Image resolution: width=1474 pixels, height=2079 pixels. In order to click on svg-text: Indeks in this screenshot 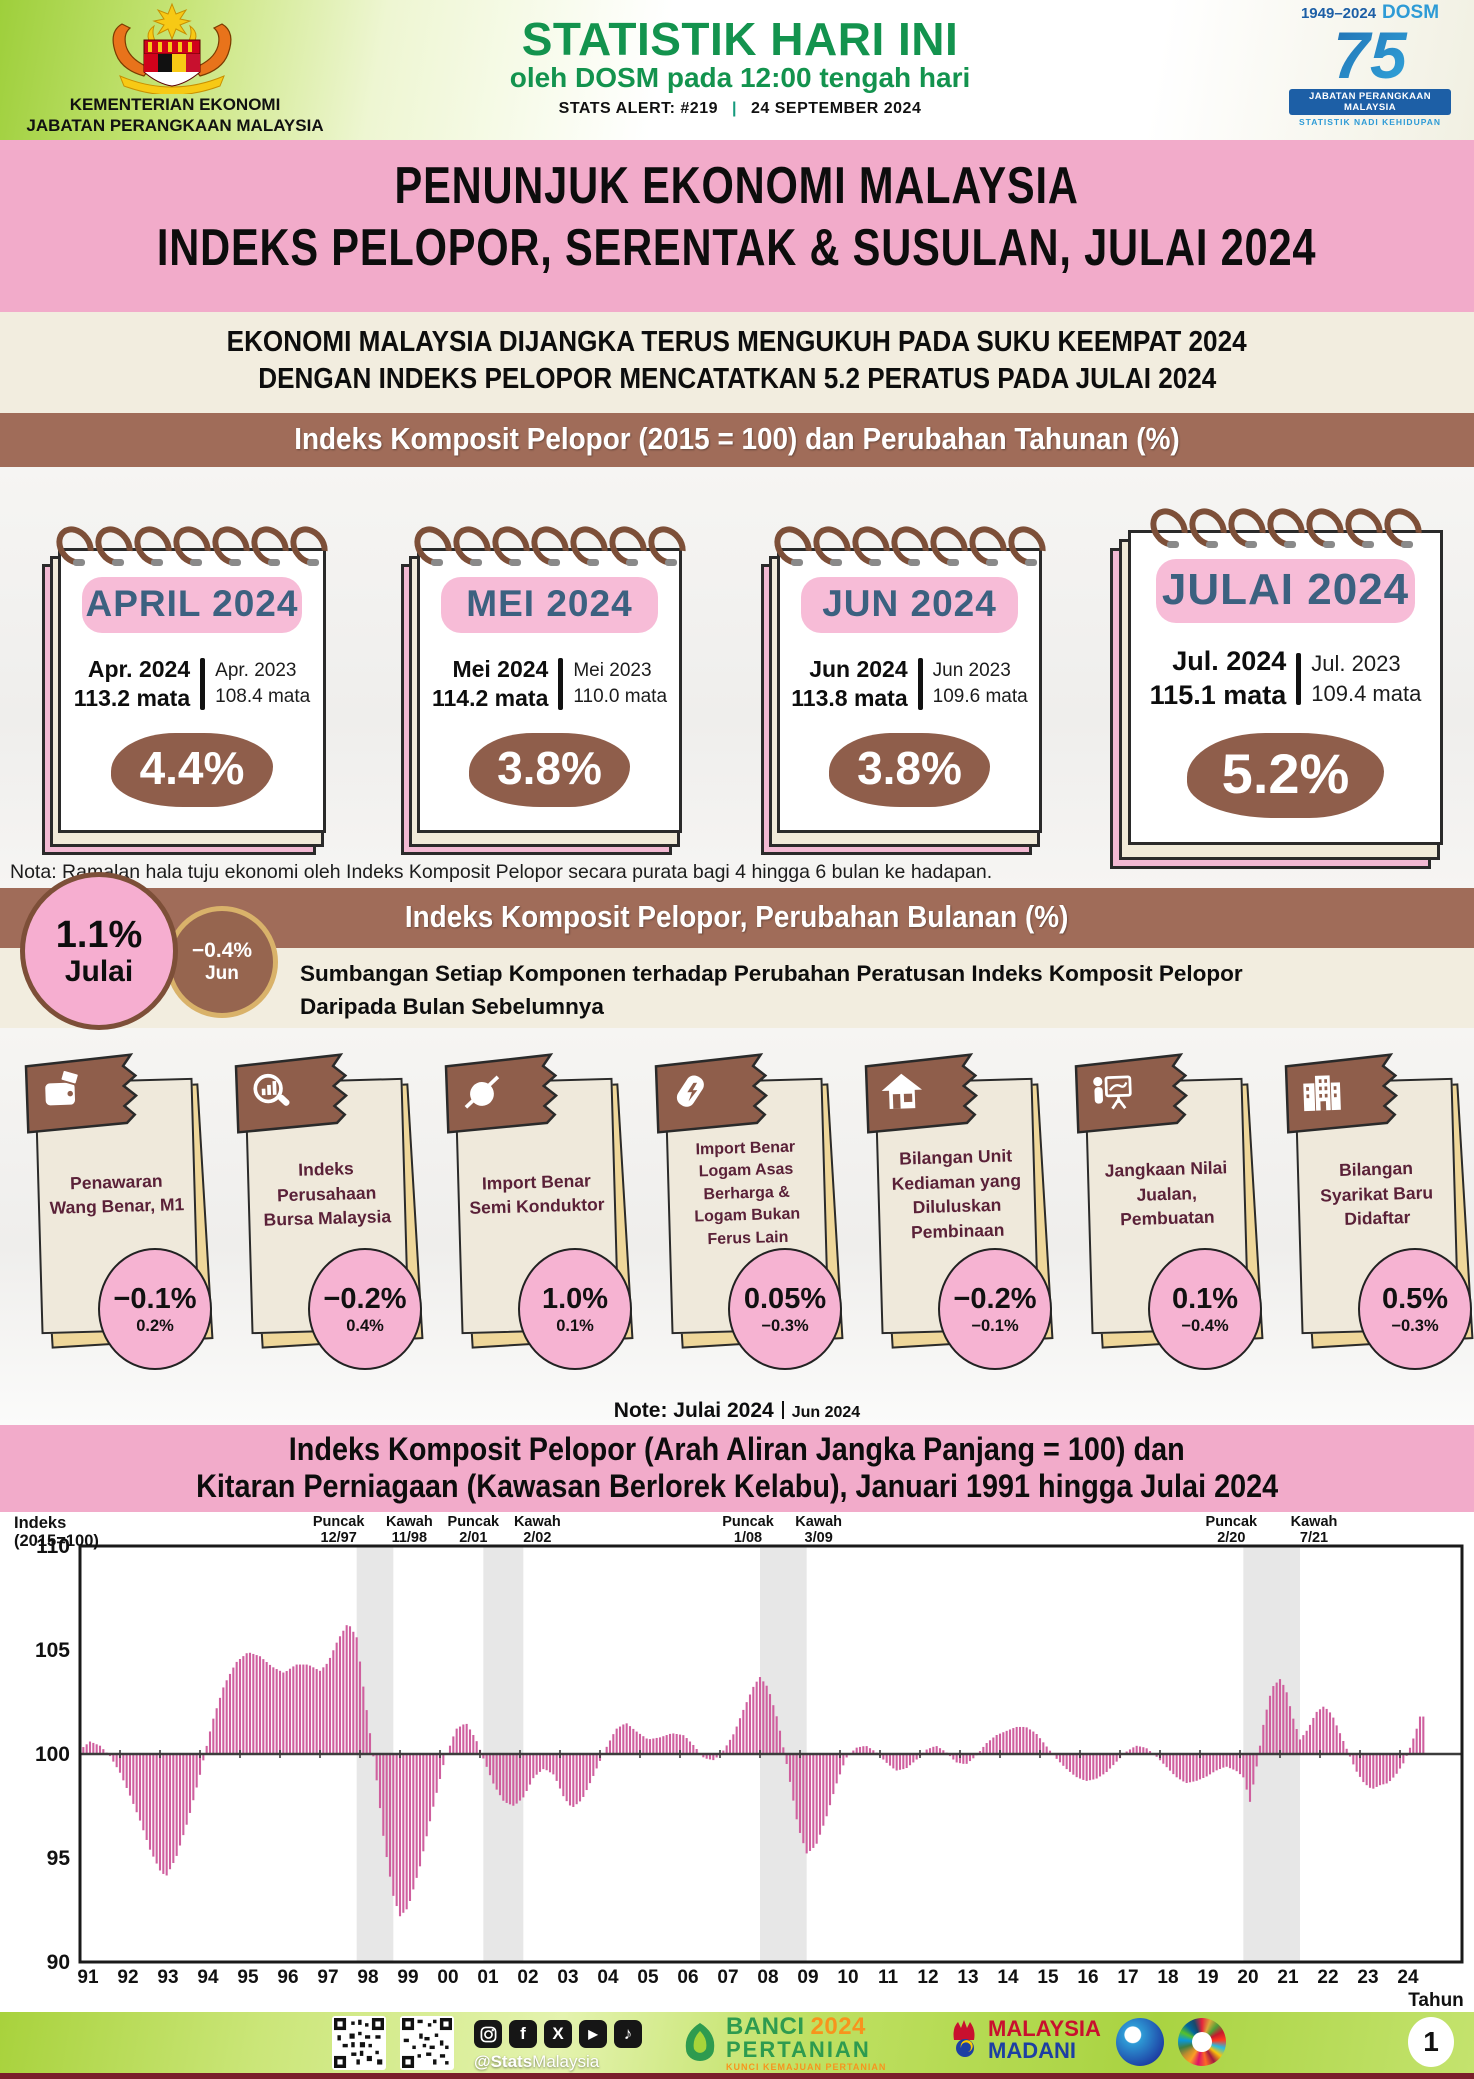, I will do `click(40, 1523)`.